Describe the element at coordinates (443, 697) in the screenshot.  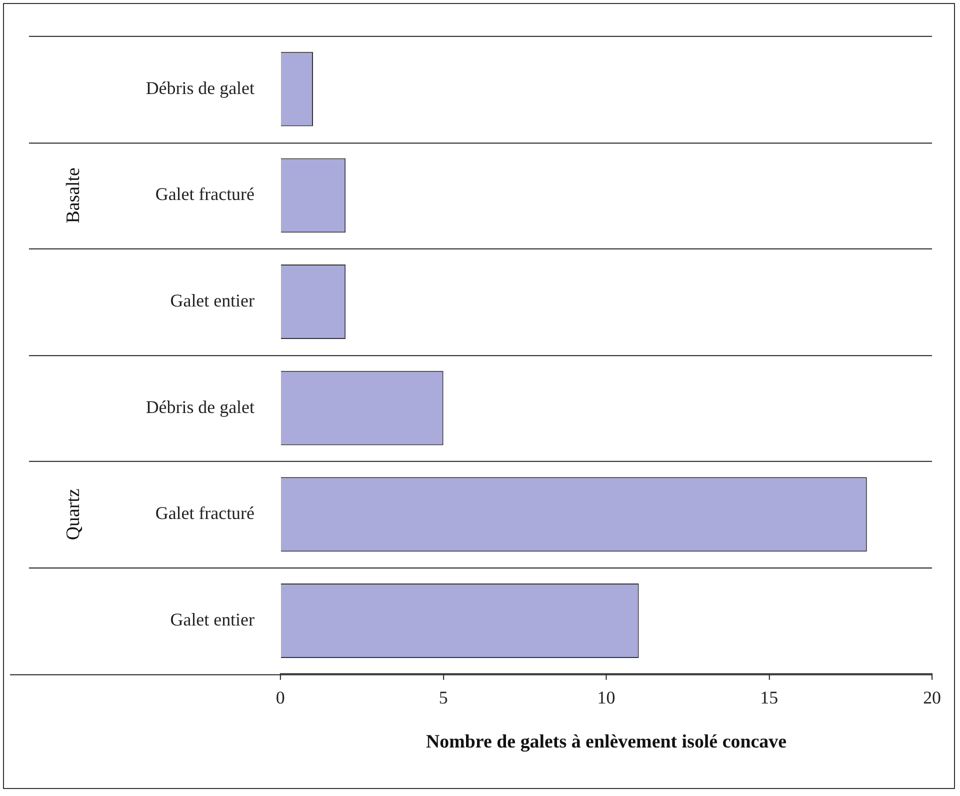
I see `x-tick-label: 5` at that location.